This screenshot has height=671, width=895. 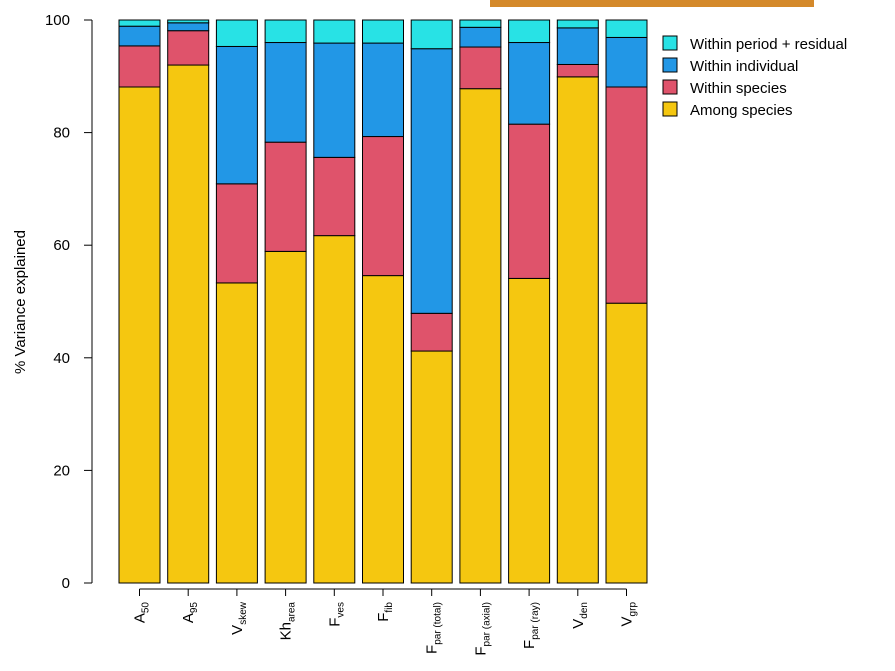 I want to click on x-tick-label: Kharea, so click(x=288, y=621).